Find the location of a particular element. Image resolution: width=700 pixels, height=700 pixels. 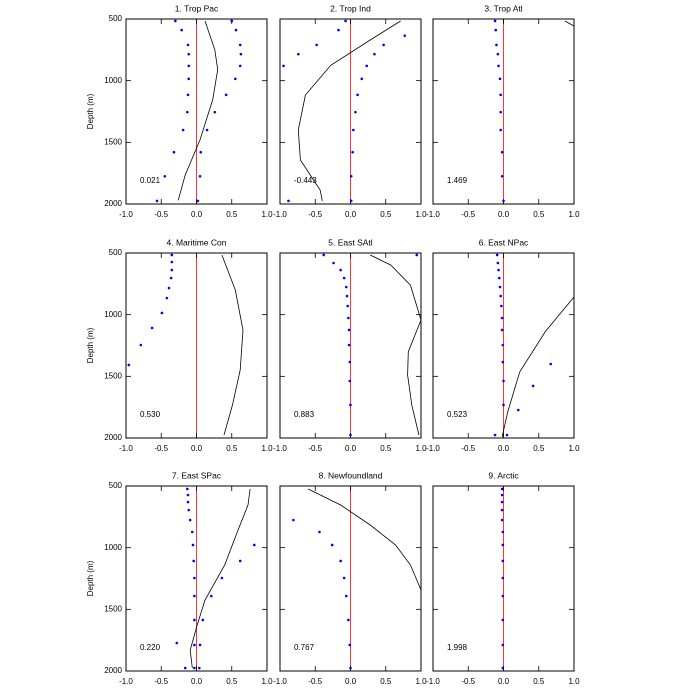

panel-title: 9. Arctic is located at coordinates (503, 475).